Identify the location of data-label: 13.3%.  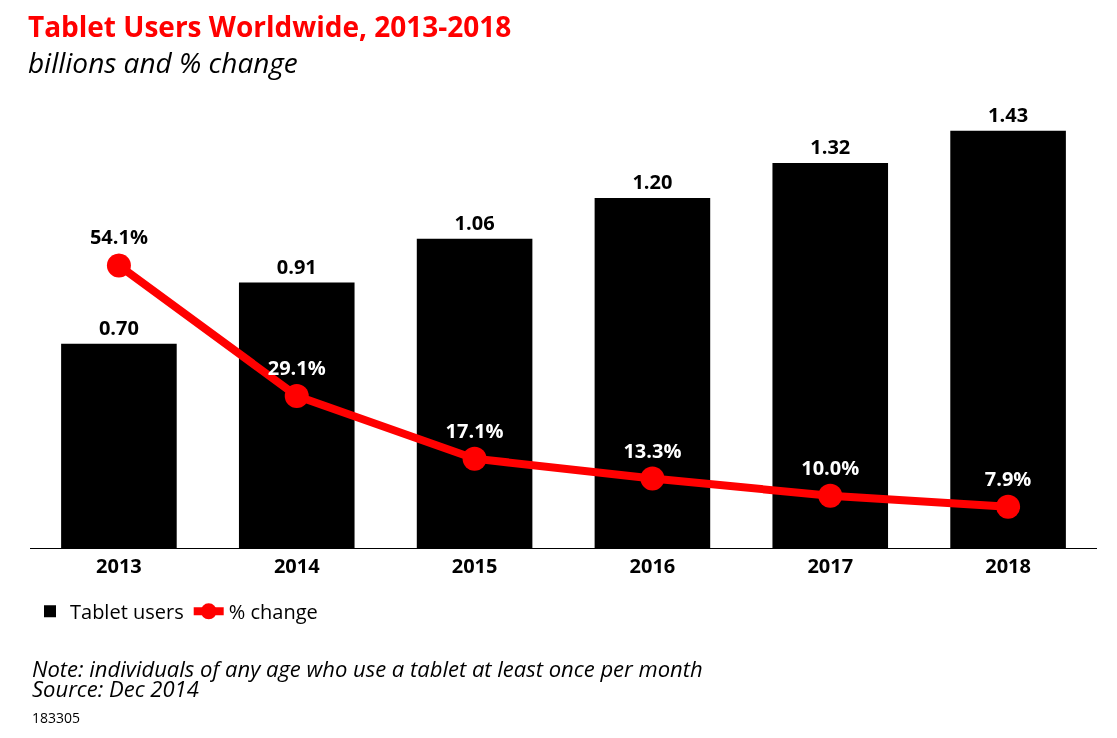
(652, 450).